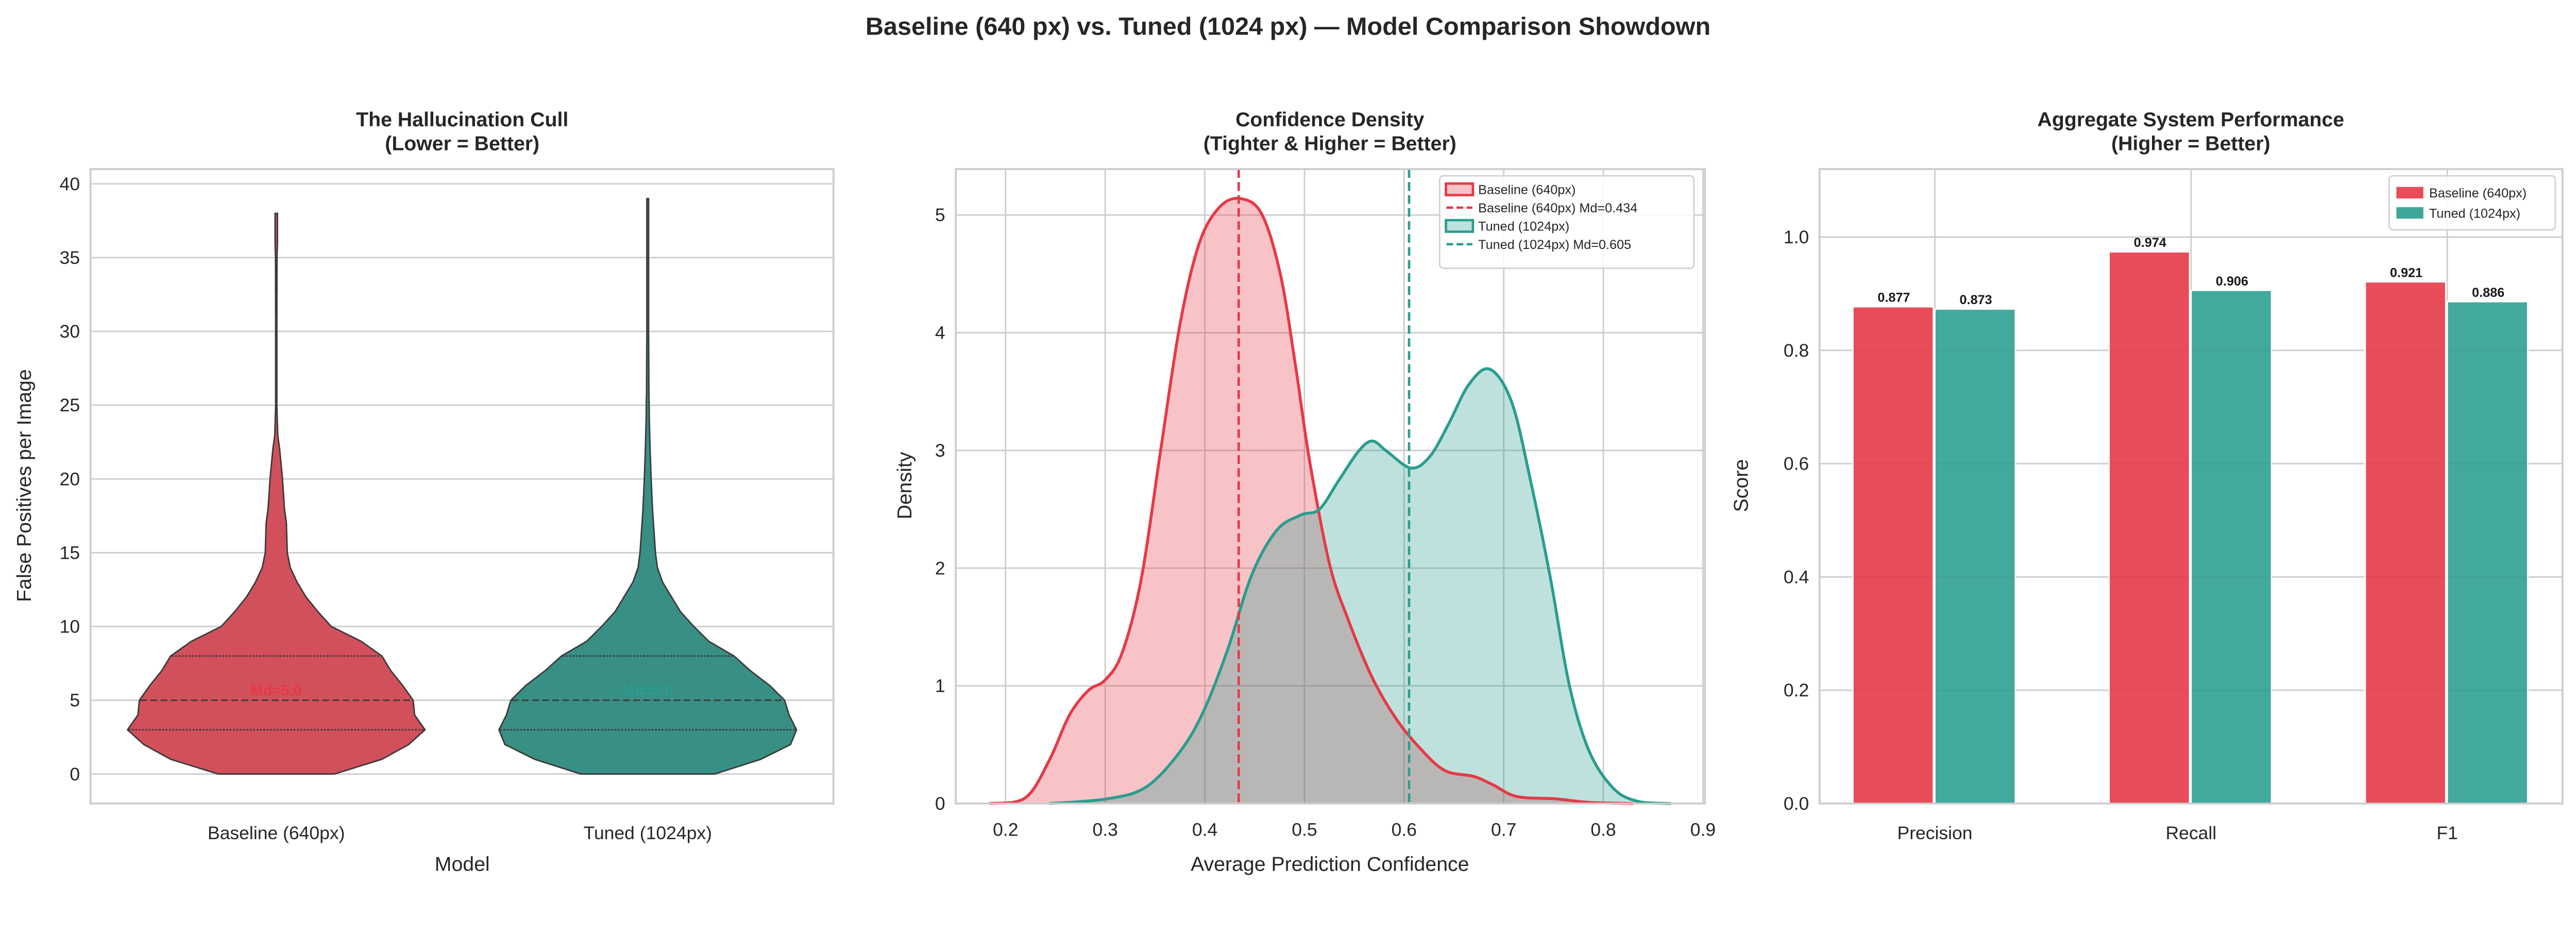  Describe the element at coordinates (1330, 864) in the screenshot. I see `density-xlabel: Average Prediction Confidence` at that location.